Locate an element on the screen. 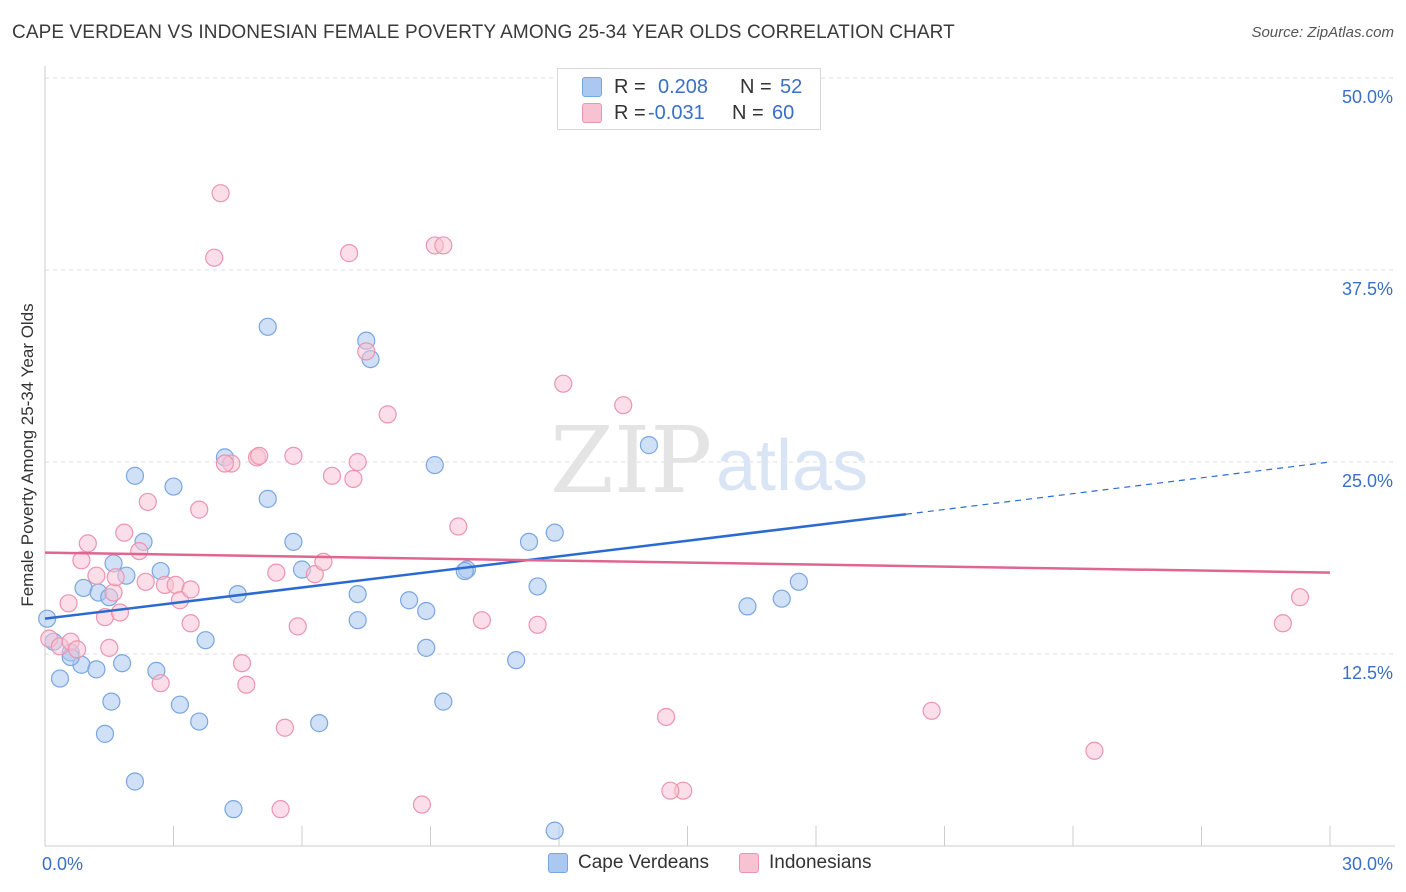 This screenshot has width=1406, height=892. stat-legend-row-indonesians: R = -0.031 N = 60 is located at coordinates (688, 113).